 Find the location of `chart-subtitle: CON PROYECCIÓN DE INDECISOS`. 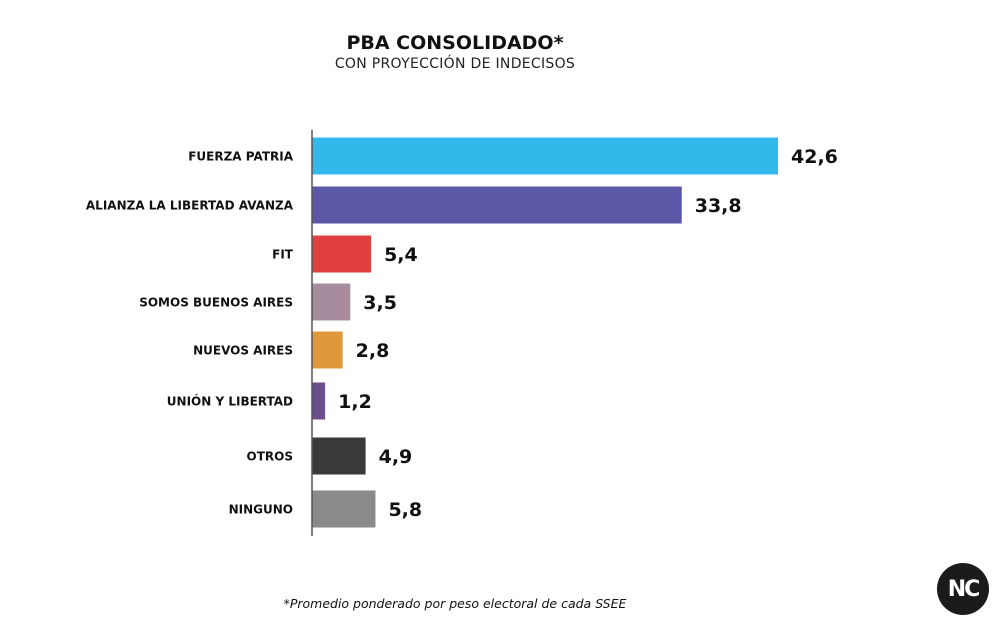

chart-subtitle: CON PROYECCIÓN DE INDECISOS is located at coordinates (455, 64).